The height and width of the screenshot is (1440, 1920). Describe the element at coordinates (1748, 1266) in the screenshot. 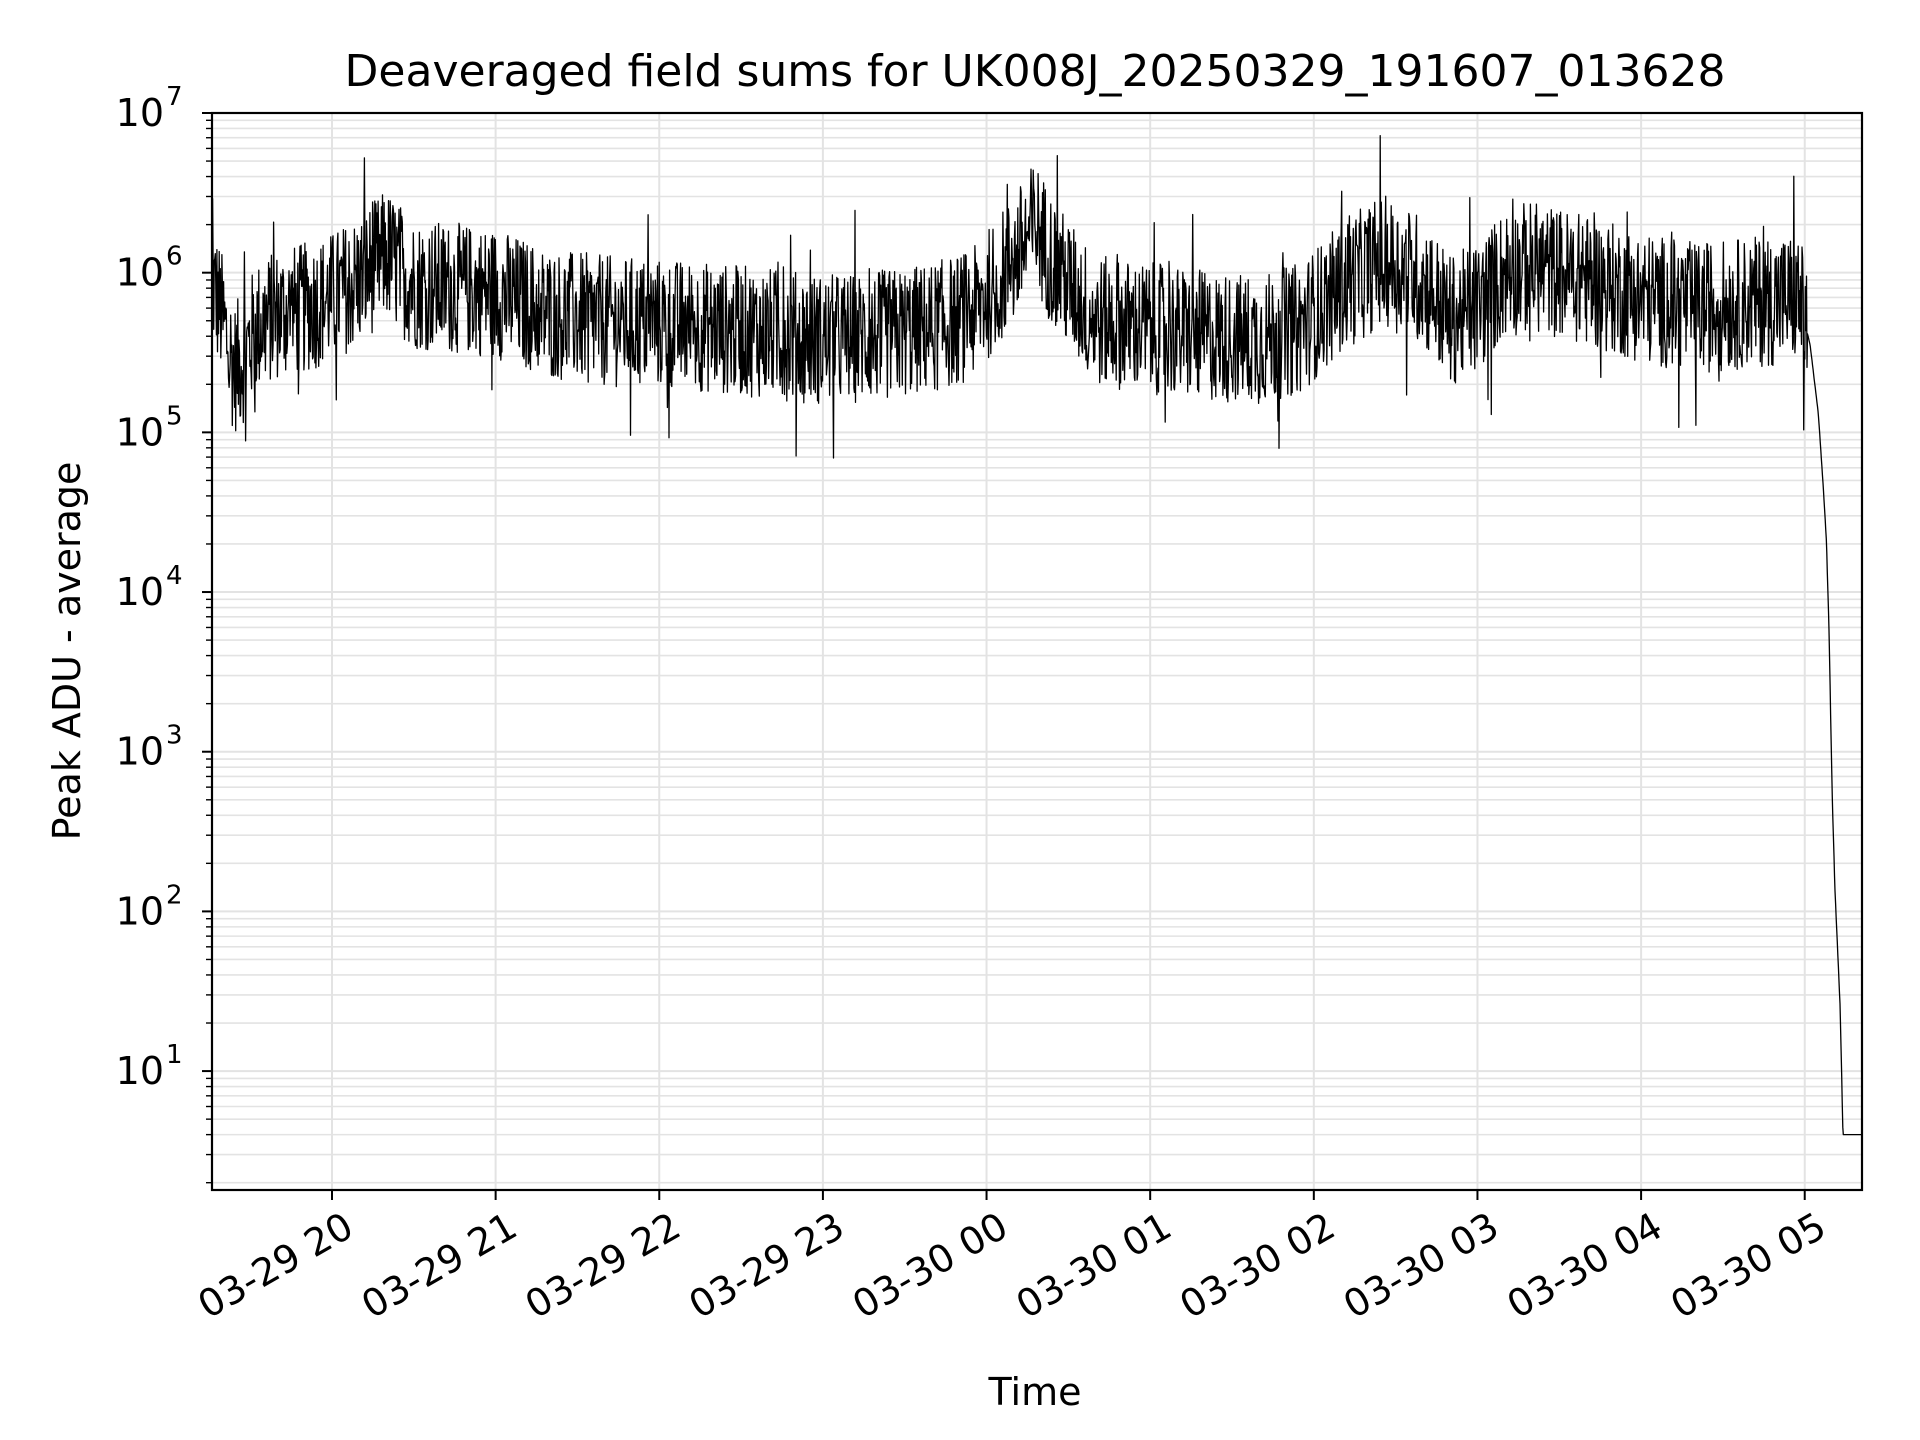

I see `x-tick-label: 03-30 05` at that location.